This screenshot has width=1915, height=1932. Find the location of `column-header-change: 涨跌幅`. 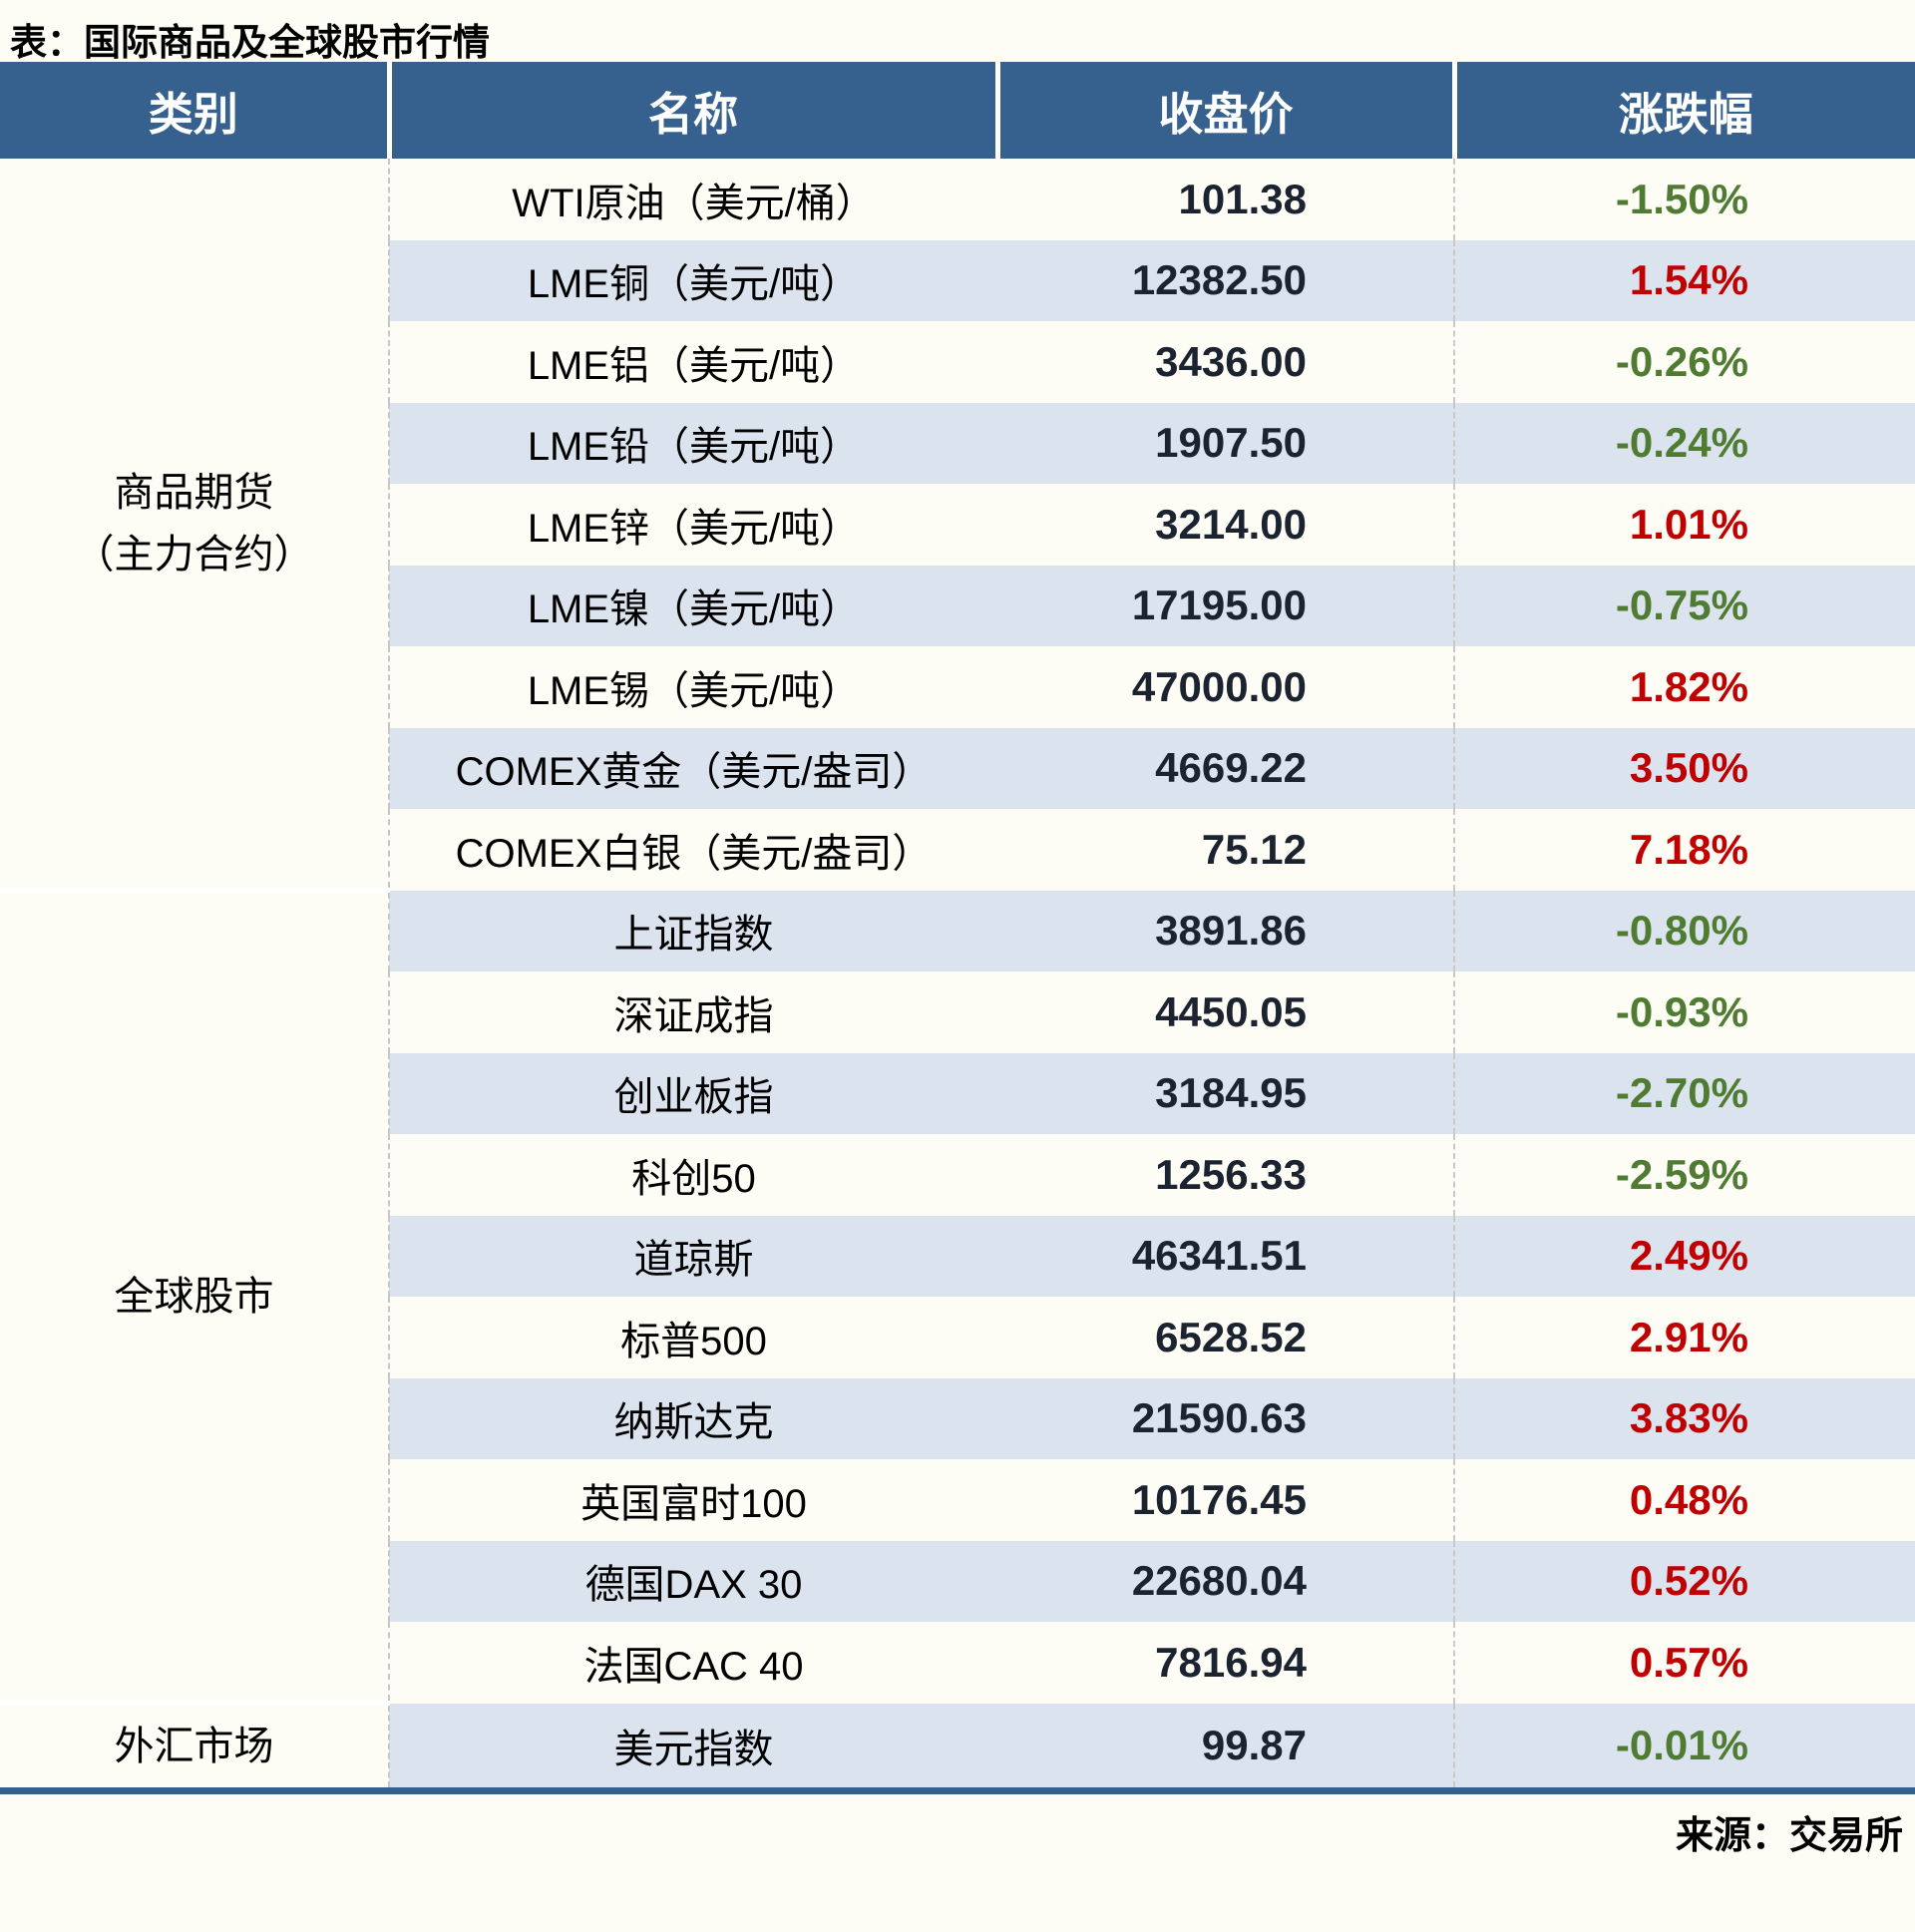

column-header-change: 涨跌幅 is located at coordinates (1683, 111).